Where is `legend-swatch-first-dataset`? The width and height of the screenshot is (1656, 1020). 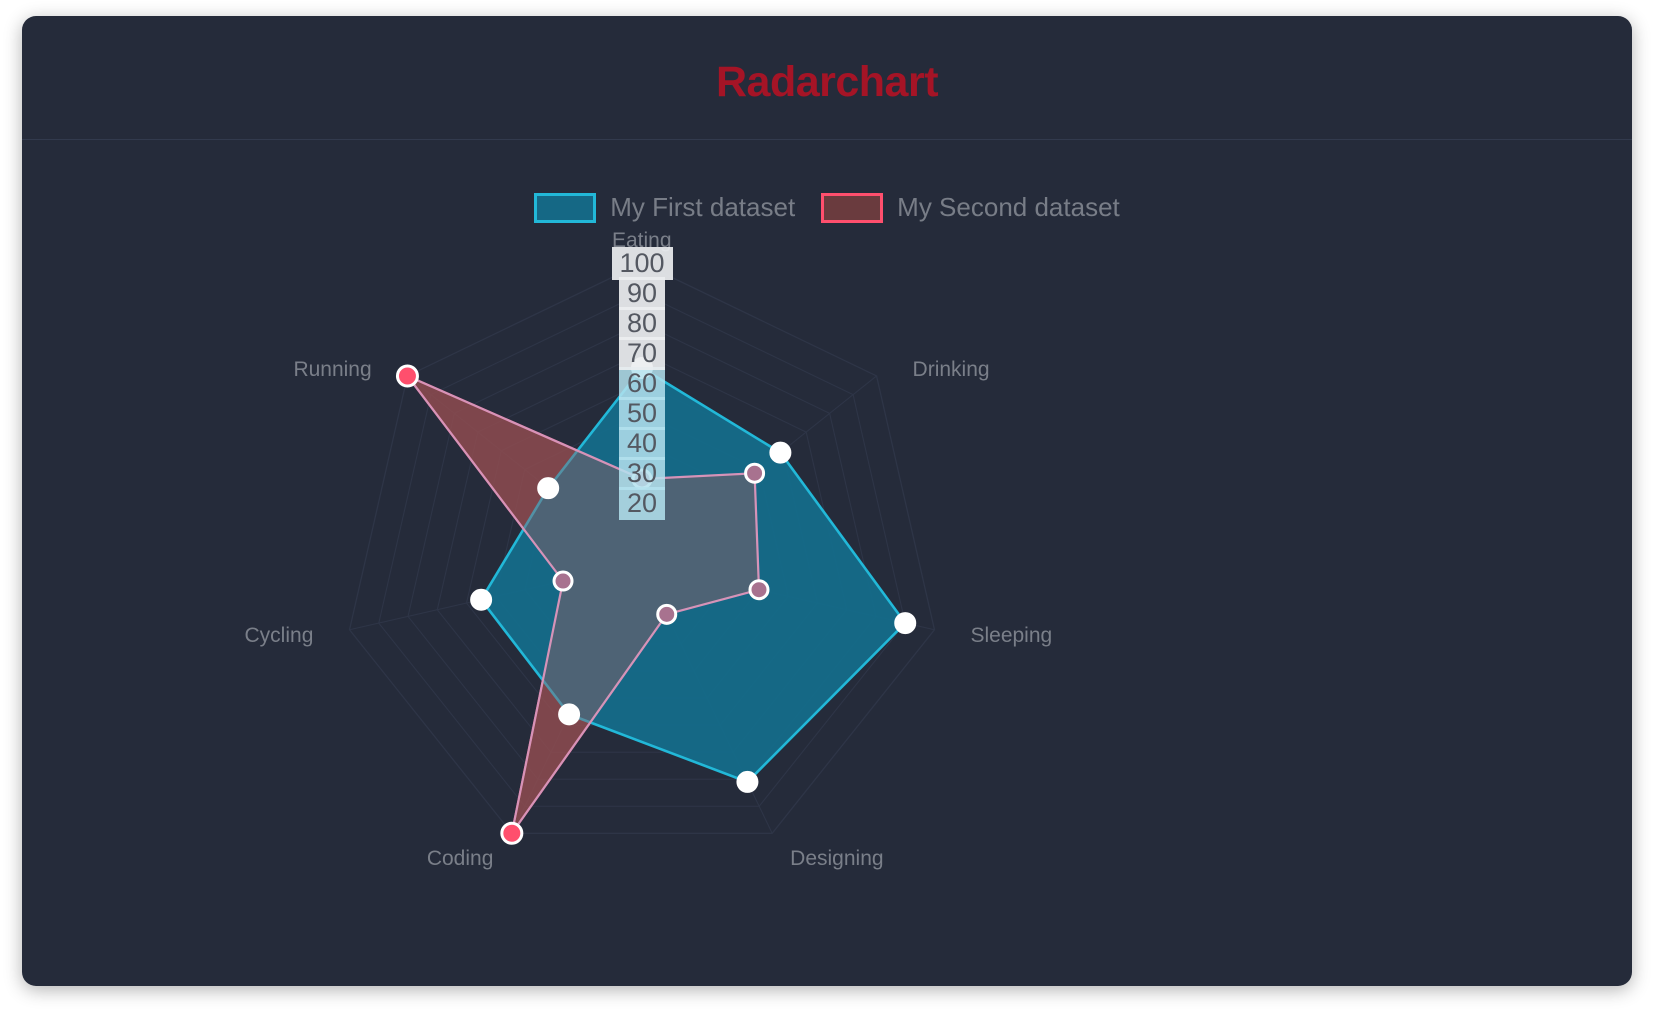 legend-swatch-first-dataset is located at coordinates (565, 207).